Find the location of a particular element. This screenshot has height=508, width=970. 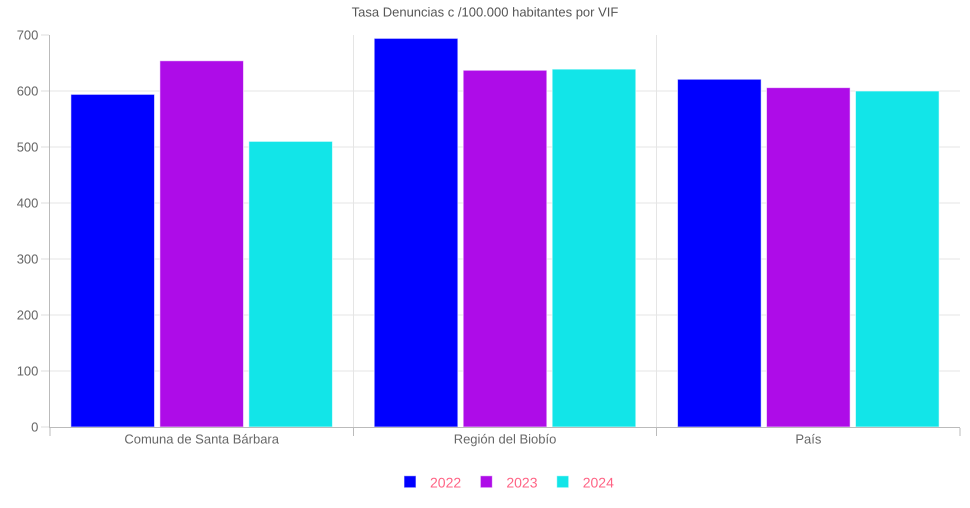

y-tick-label: 500 is located at coordinates (27, 147).